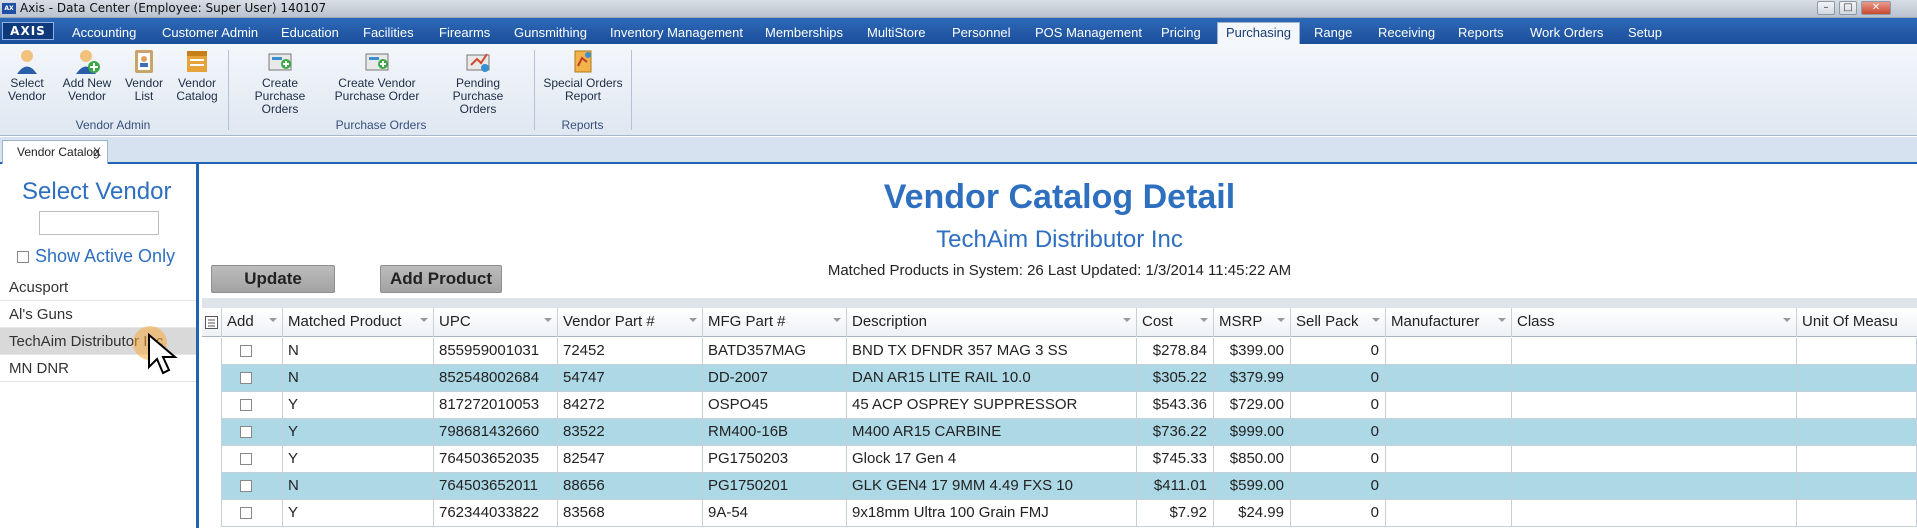 Image resolution: width=1917 pixels, height=528 pixels. Describe the element at coordinates (1481, 32) in the screenshot. I see `tab-reports: Reports` at that location.